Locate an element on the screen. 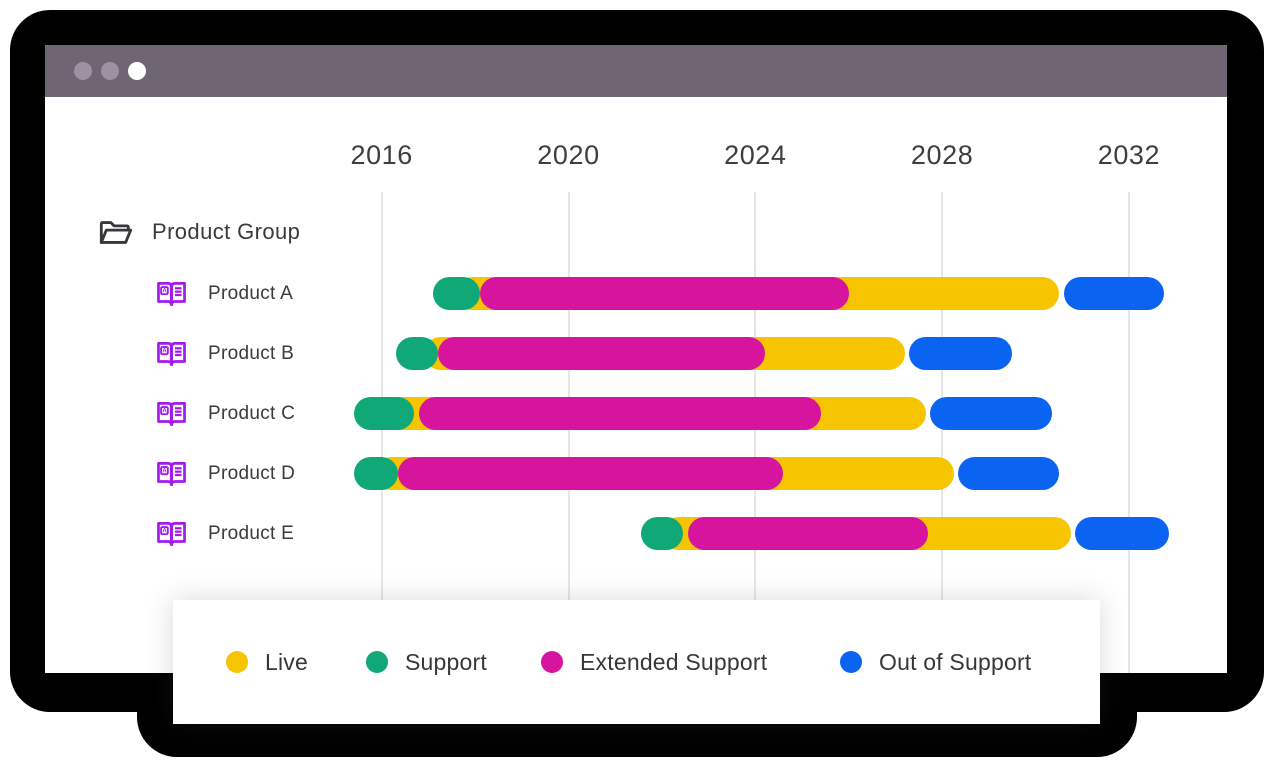 This screenshot has height=772, width=1272. legend-item-extended-support: Extended Support is located at coordinates (654, 662).